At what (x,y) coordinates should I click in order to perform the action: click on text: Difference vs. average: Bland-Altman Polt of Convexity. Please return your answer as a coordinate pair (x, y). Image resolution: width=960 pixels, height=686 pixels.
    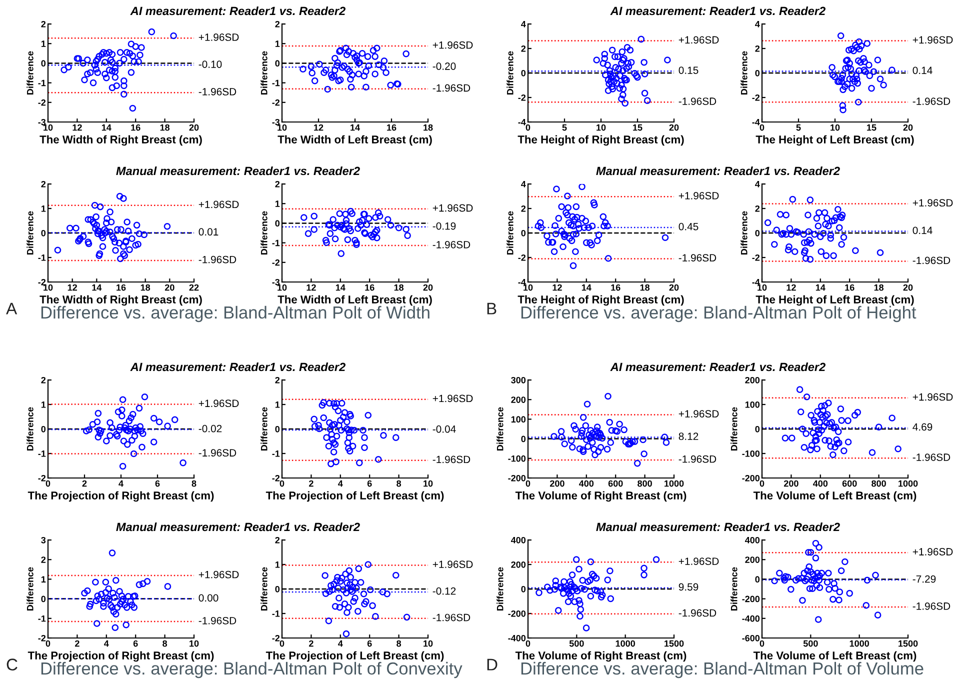
    Looking at the image, I should click on (251, 670).